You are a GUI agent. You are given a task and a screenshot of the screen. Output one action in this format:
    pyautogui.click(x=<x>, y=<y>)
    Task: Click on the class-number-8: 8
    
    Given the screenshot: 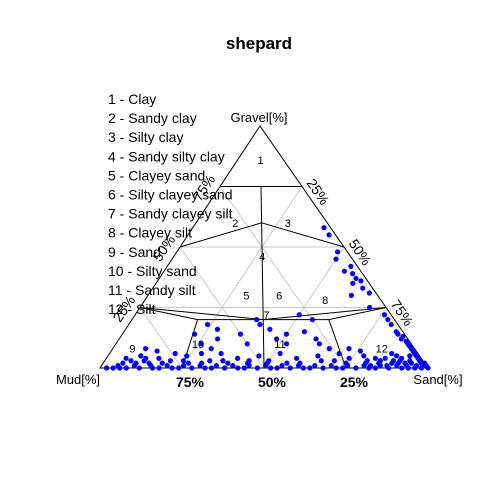 What is the action you would take?
    pyautogui.click(x=325, y=301)
    